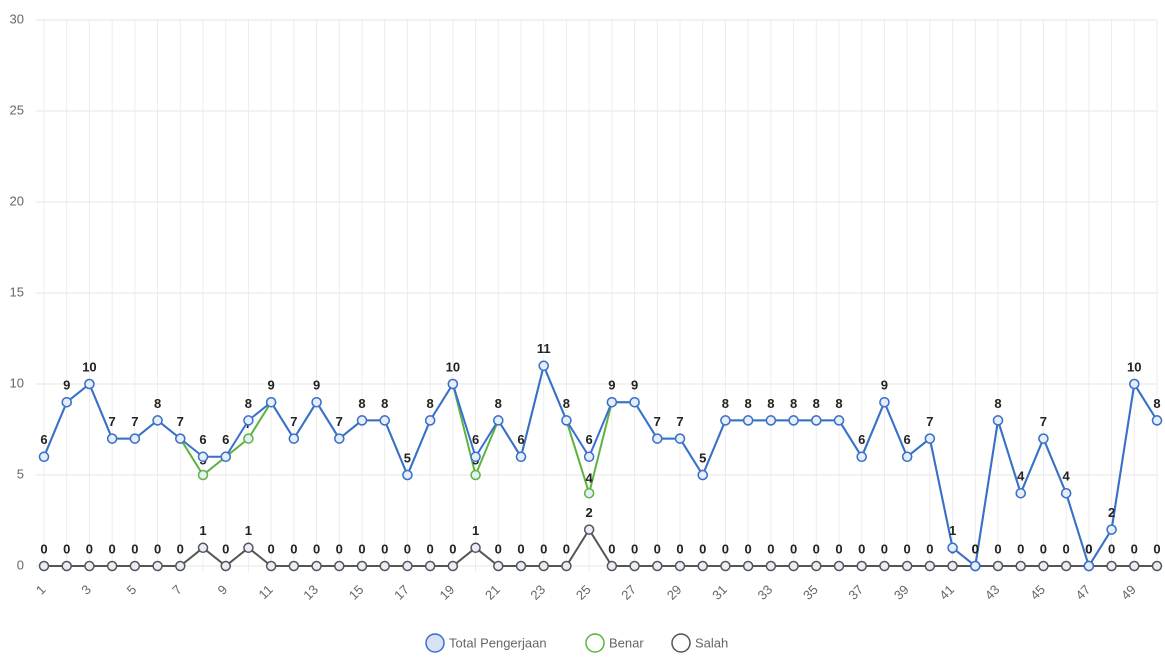 This screenshot has height=665, width=1165. I want to click on x-tick-label: 45, so click(1037, 592).